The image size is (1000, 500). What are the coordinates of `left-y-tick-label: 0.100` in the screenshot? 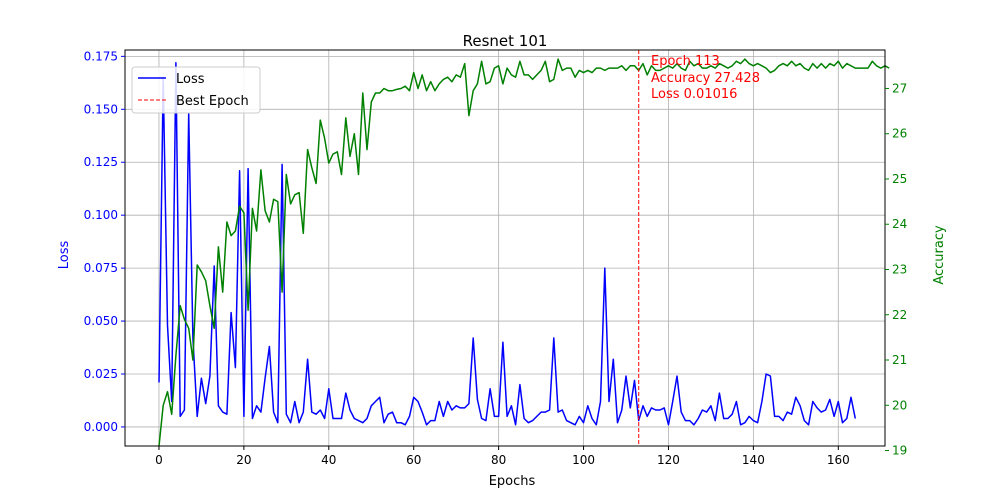 It's located at (101, 215).